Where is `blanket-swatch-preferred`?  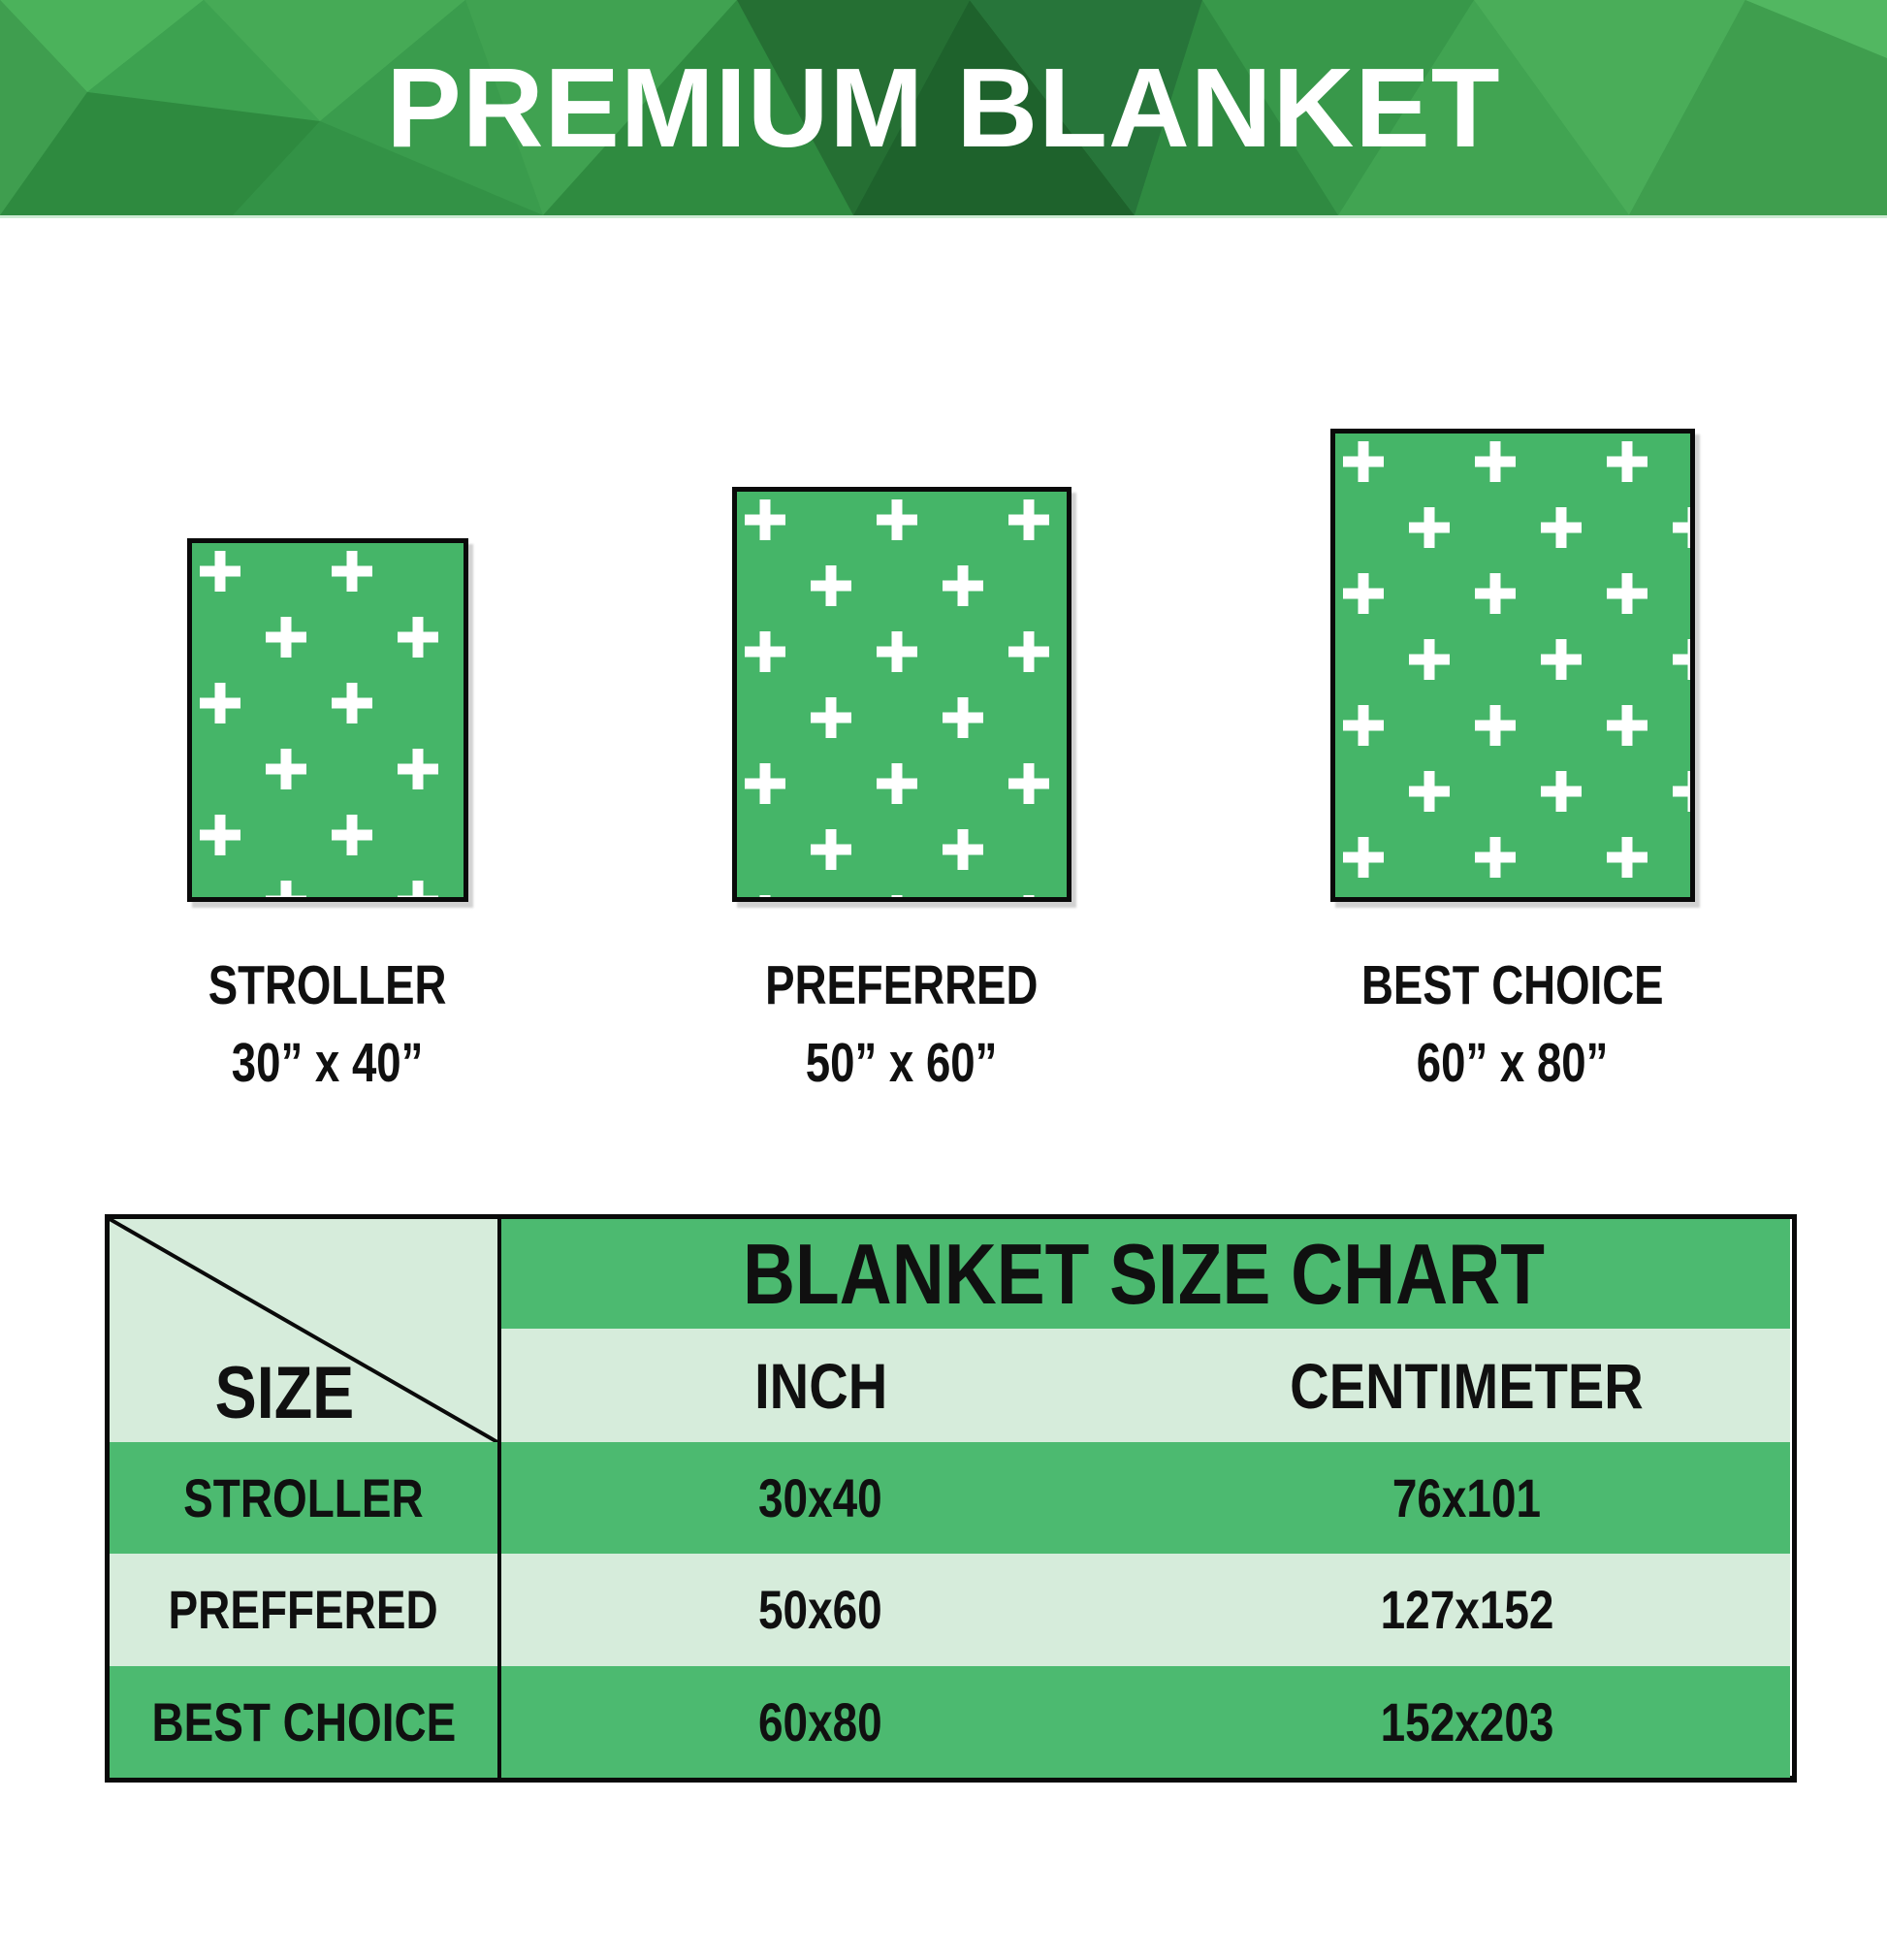
blanket-swatch-preferred is located at coordinates (901, 697).